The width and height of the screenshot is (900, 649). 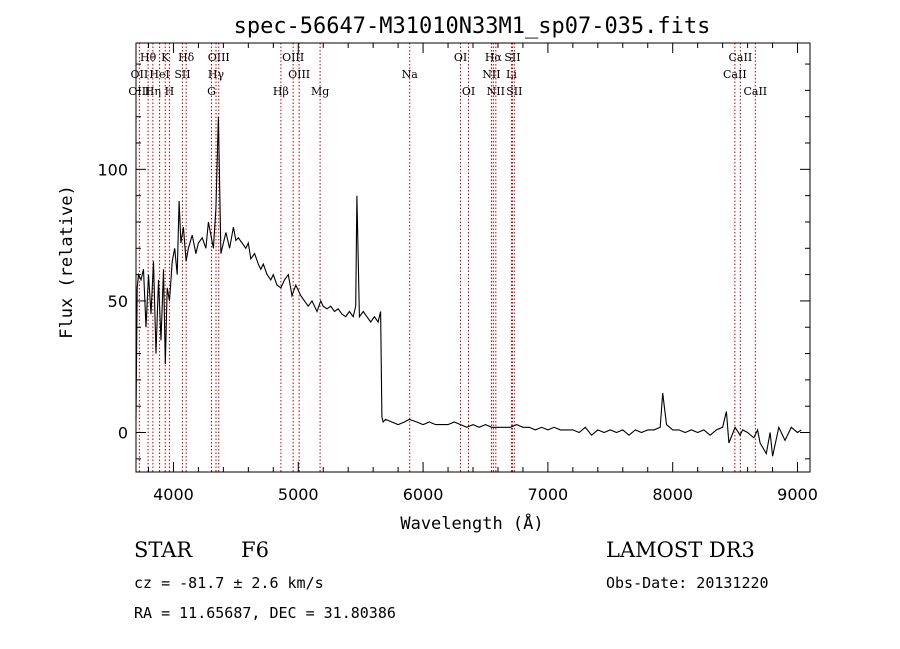 What do you see at coordinates (680, 550) in the screenshot?
I see `survey-name: LAMOST DR3` at bounding box center [680, 550].